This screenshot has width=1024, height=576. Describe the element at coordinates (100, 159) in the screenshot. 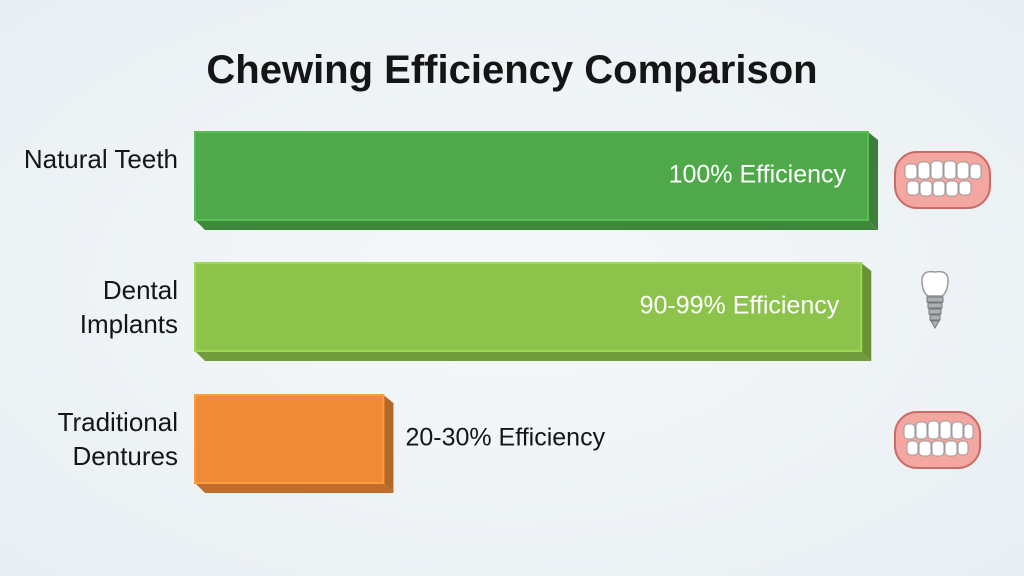

I see `category-label: Natural Teeth` at that location.